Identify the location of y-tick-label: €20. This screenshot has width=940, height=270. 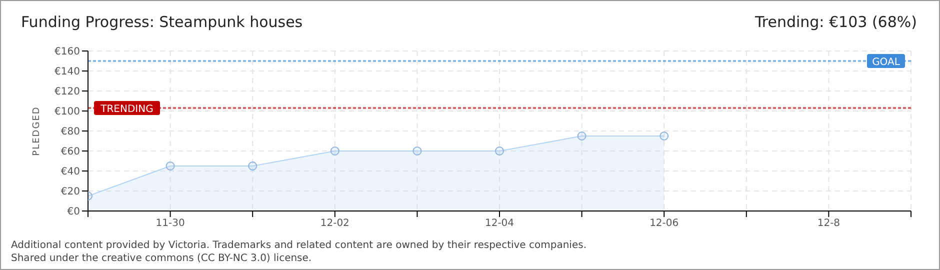
(70, 192).